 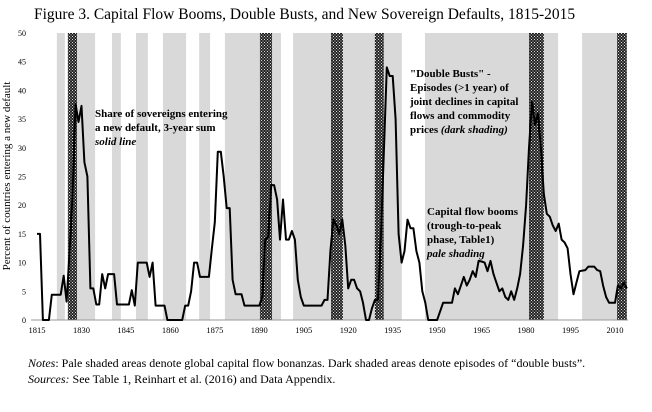 I want to click on x-tick-label: 1830, so click(x=81, y=330).